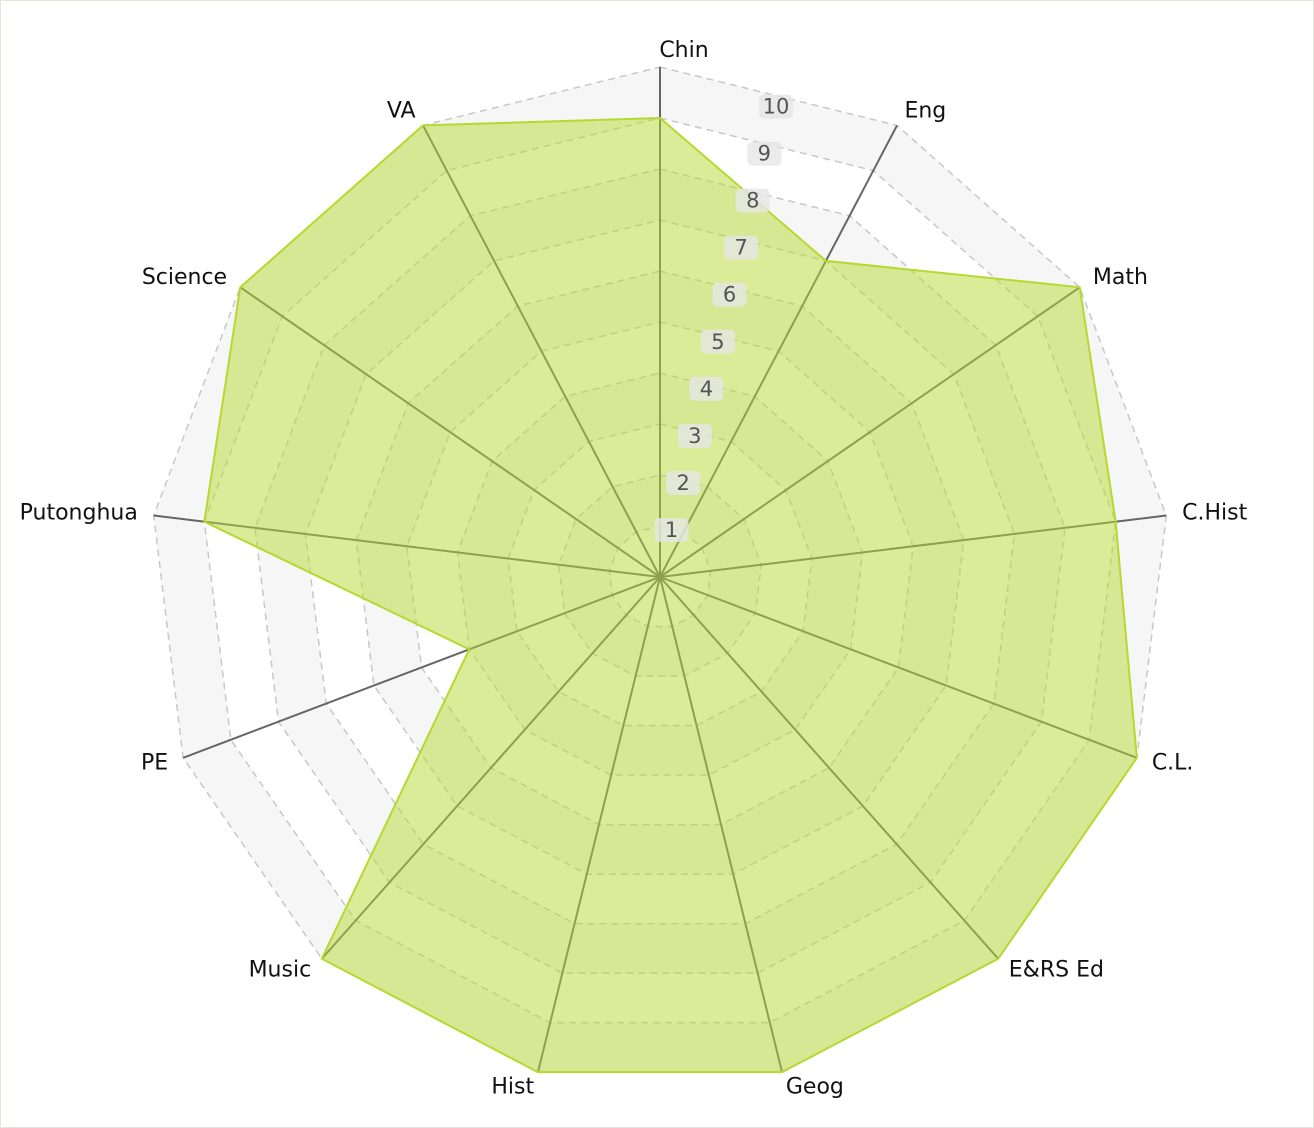  I want to click on axis-label: Science, so click(184, 277).